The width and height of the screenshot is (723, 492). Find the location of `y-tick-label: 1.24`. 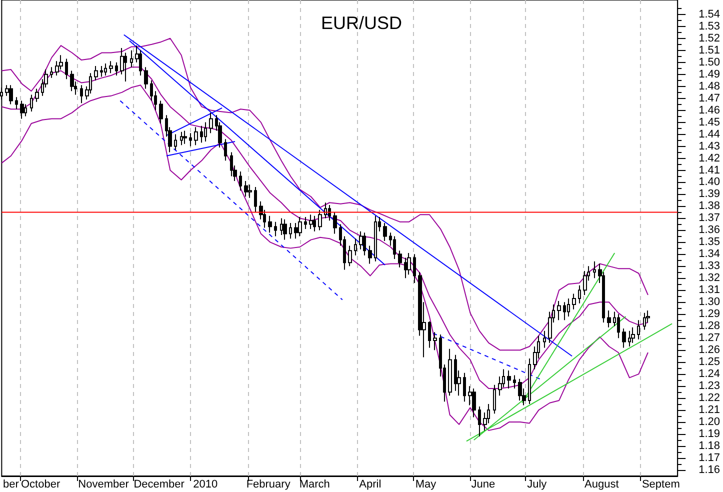

y-tick-label: 1.24 is located at coordinates (709, 374).